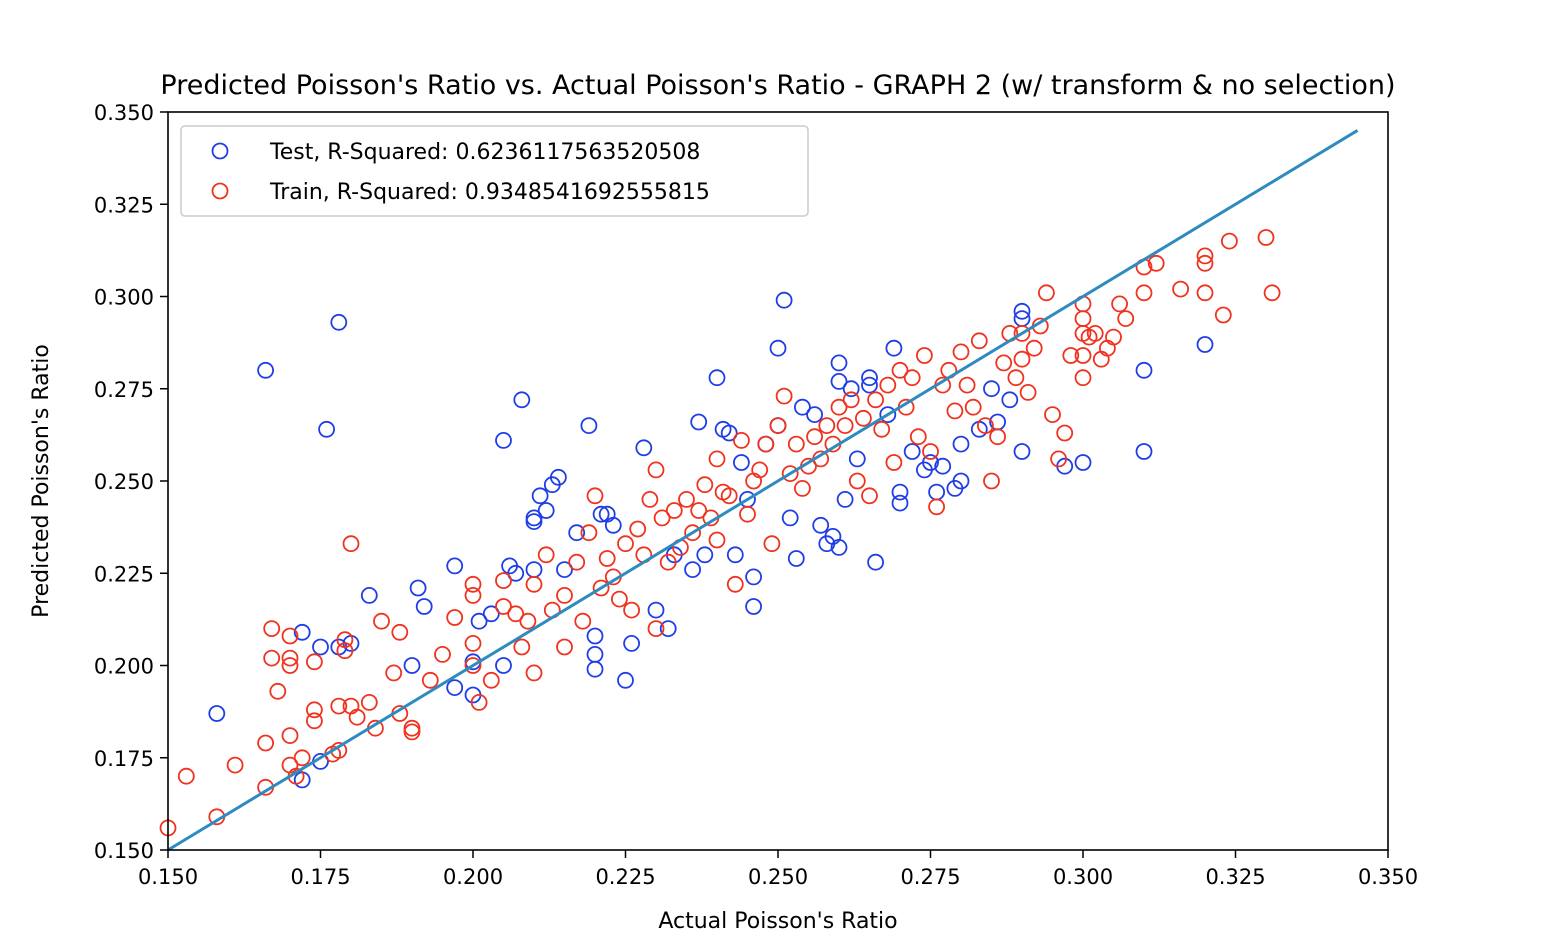 The height and width of the screenshot is (944, 1544). I want to click on x-tick-label: 0.250, so click(778, 877).